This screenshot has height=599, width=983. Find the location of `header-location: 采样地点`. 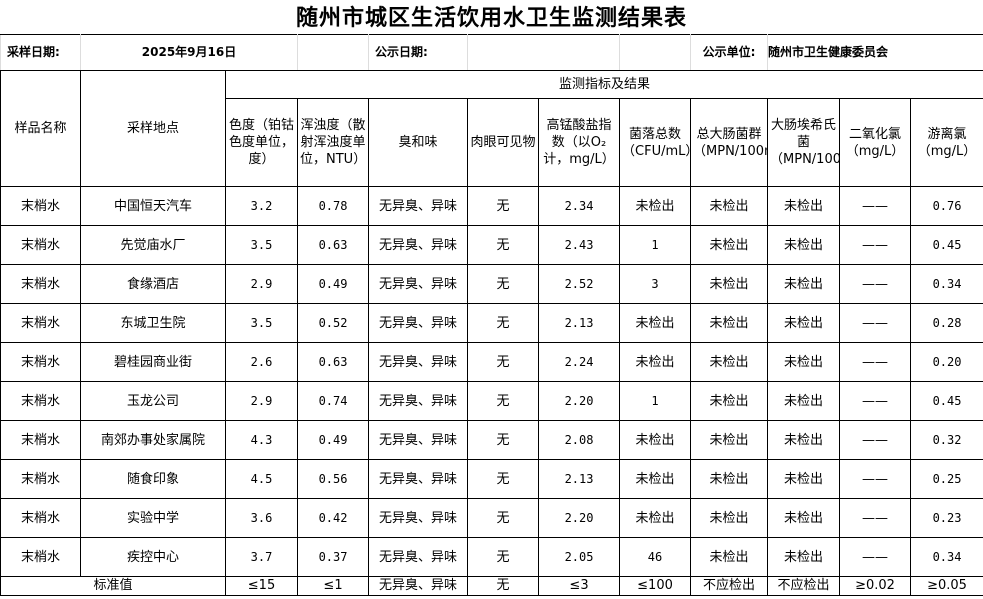

header-location: 采样地点 is located at coordinates (153, 128).